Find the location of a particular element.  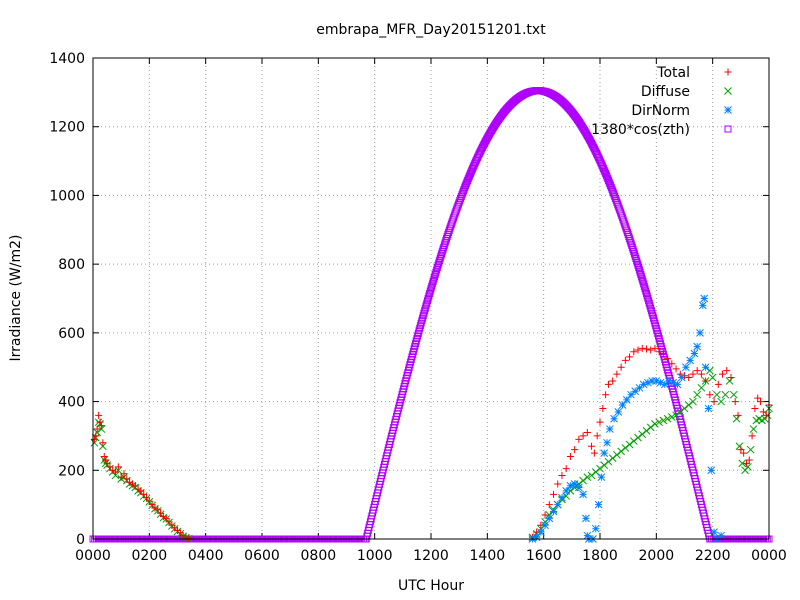

y-tick-label: 400 is located at coordinates (71, 403).